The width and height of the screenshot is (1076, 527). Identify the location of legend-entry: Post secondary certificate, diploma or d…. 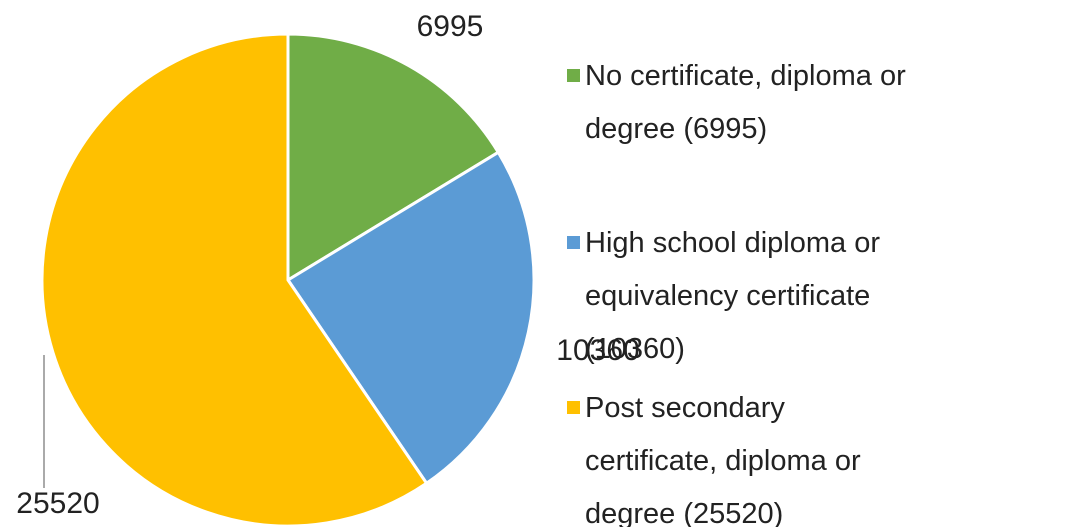
(746, 454).